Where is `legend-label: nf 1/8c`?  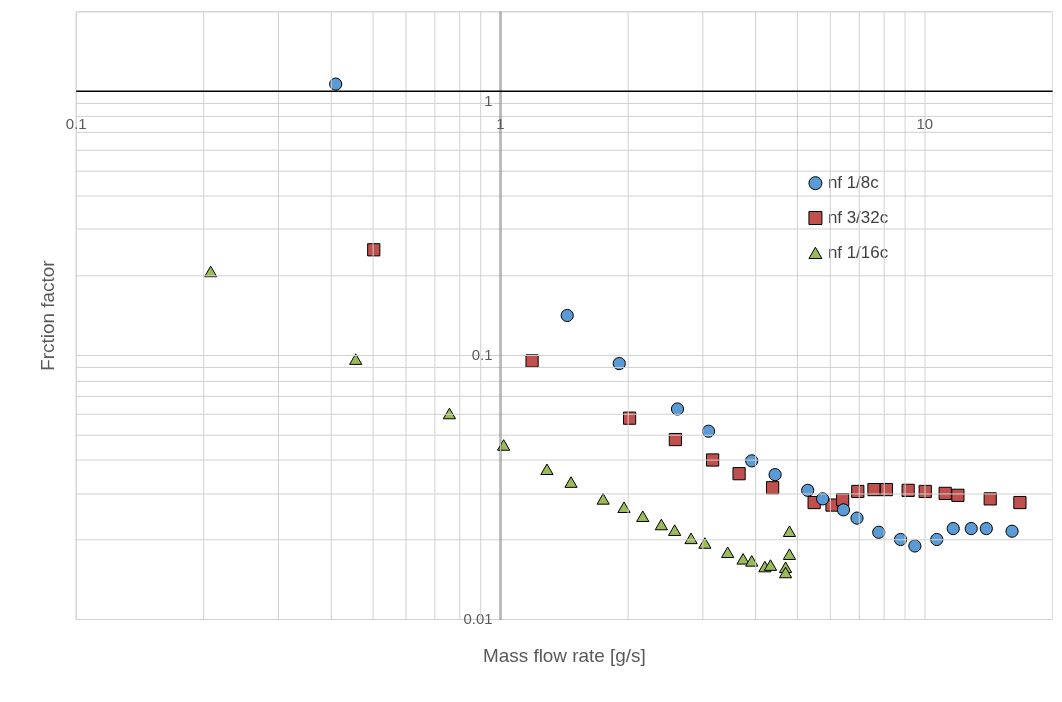 legend-label: nf 1/8c is located at coordinates (853, 183).